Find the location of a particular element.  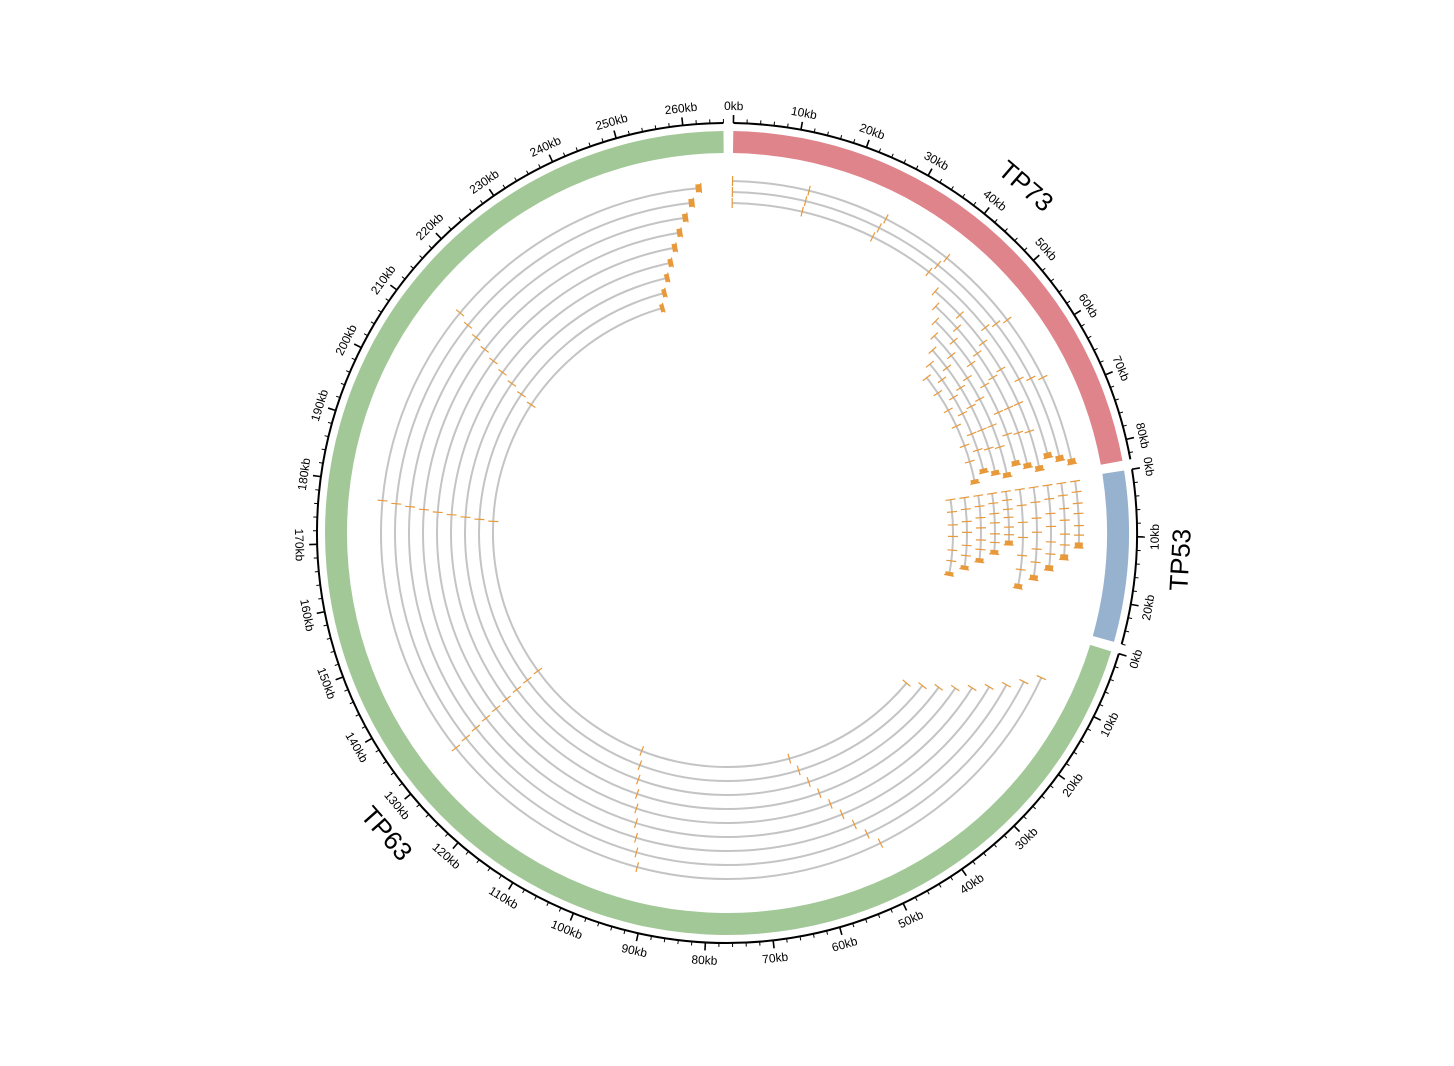

tick-label: 170kb is located at coordinates (299, 544).